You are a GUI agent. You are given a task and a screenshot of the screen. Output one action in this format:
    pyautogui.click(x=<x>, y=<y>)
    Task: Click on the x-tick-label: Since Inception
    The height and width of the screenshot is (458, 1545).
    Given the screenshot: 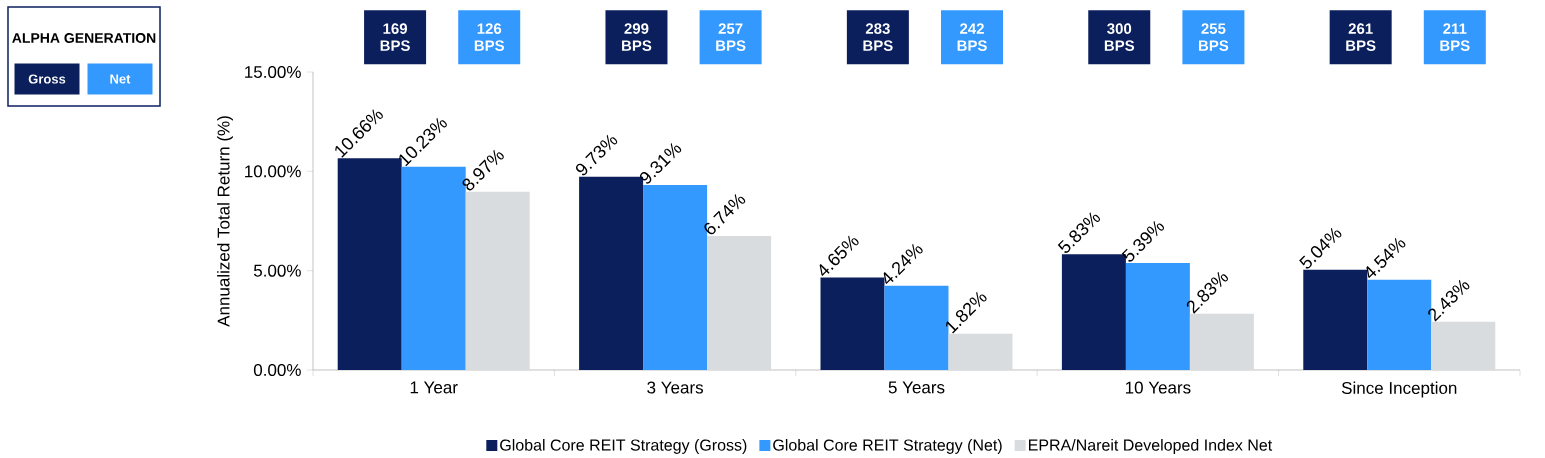 What is the action you would take?
    pyautogui.click(x=1399, y=389)
    